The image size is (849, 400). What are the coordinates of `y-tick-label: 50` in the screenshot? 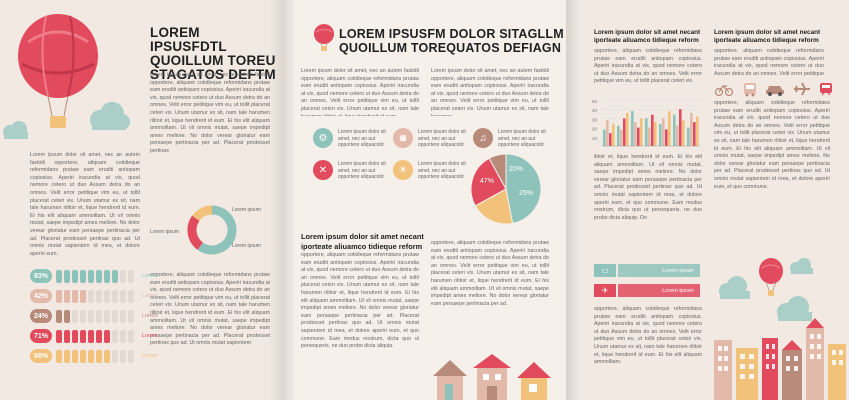 It's located at (595, 101).